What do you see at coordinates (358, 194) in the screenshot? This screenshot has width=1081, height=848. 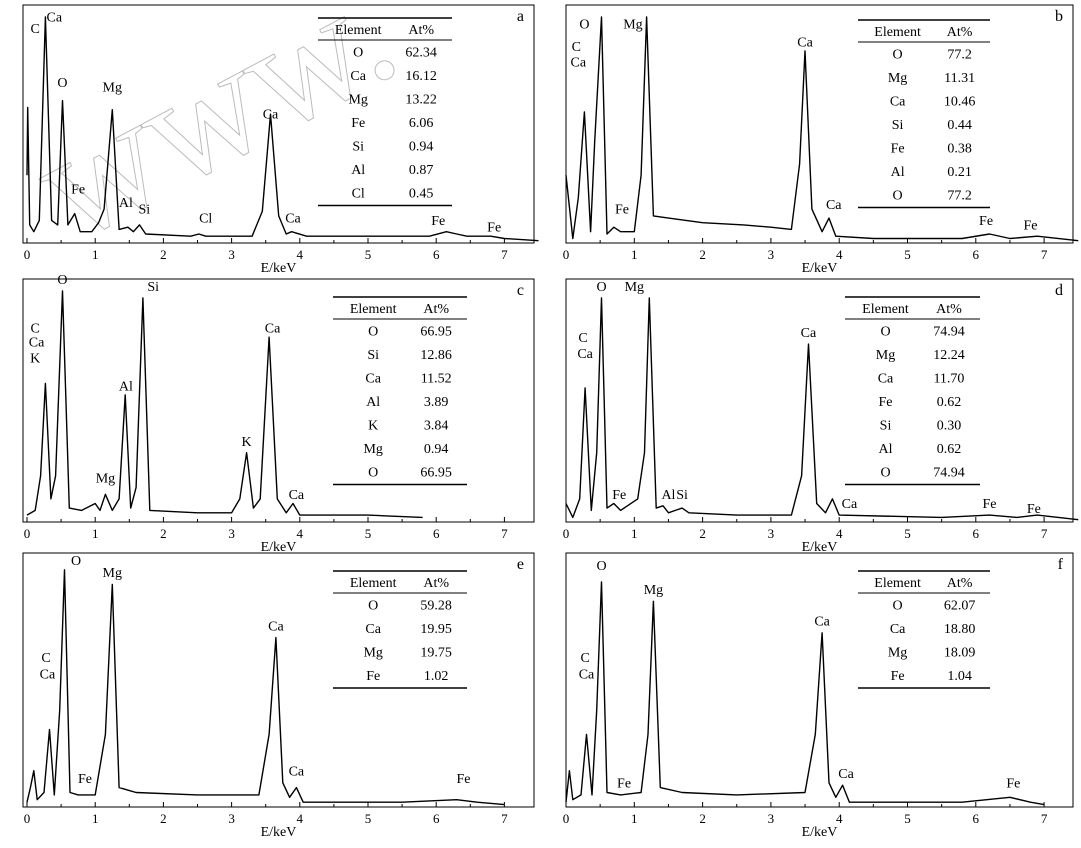 I see `table-cell-element: Cl` at bounding box center [358, 194].